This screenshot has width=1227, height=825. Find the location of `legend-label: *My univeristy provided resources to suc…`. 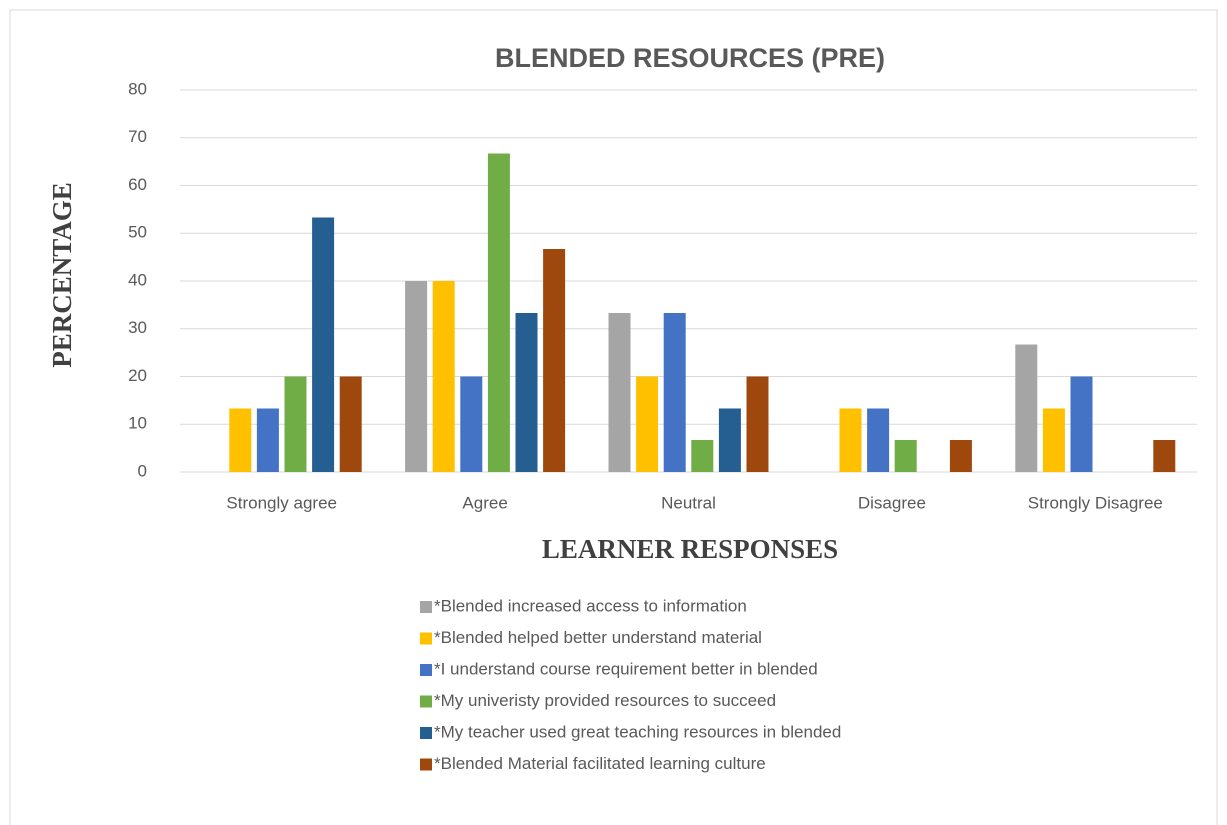

legend-label: *My univeristy provided resources to suc… is located at coordinates (605, 700).